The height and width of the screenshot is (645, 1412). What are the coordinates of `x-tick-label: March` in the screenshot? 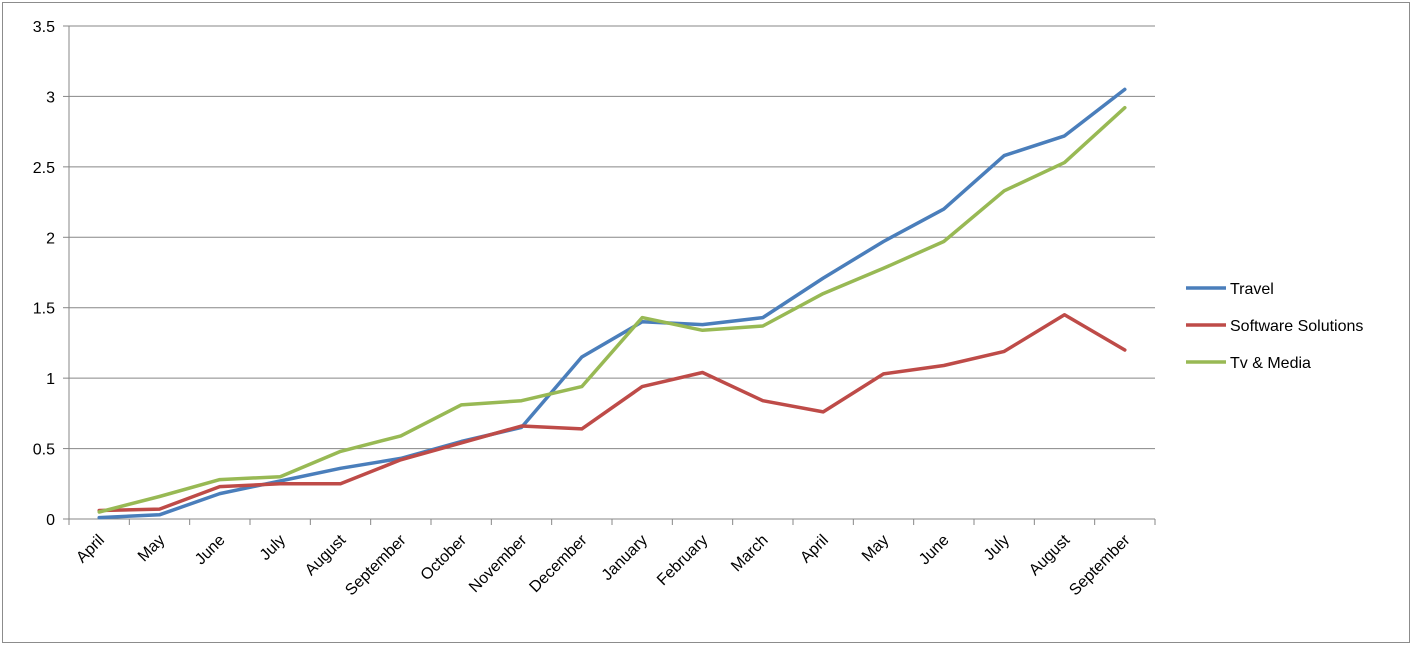 It's located at (749, 553).